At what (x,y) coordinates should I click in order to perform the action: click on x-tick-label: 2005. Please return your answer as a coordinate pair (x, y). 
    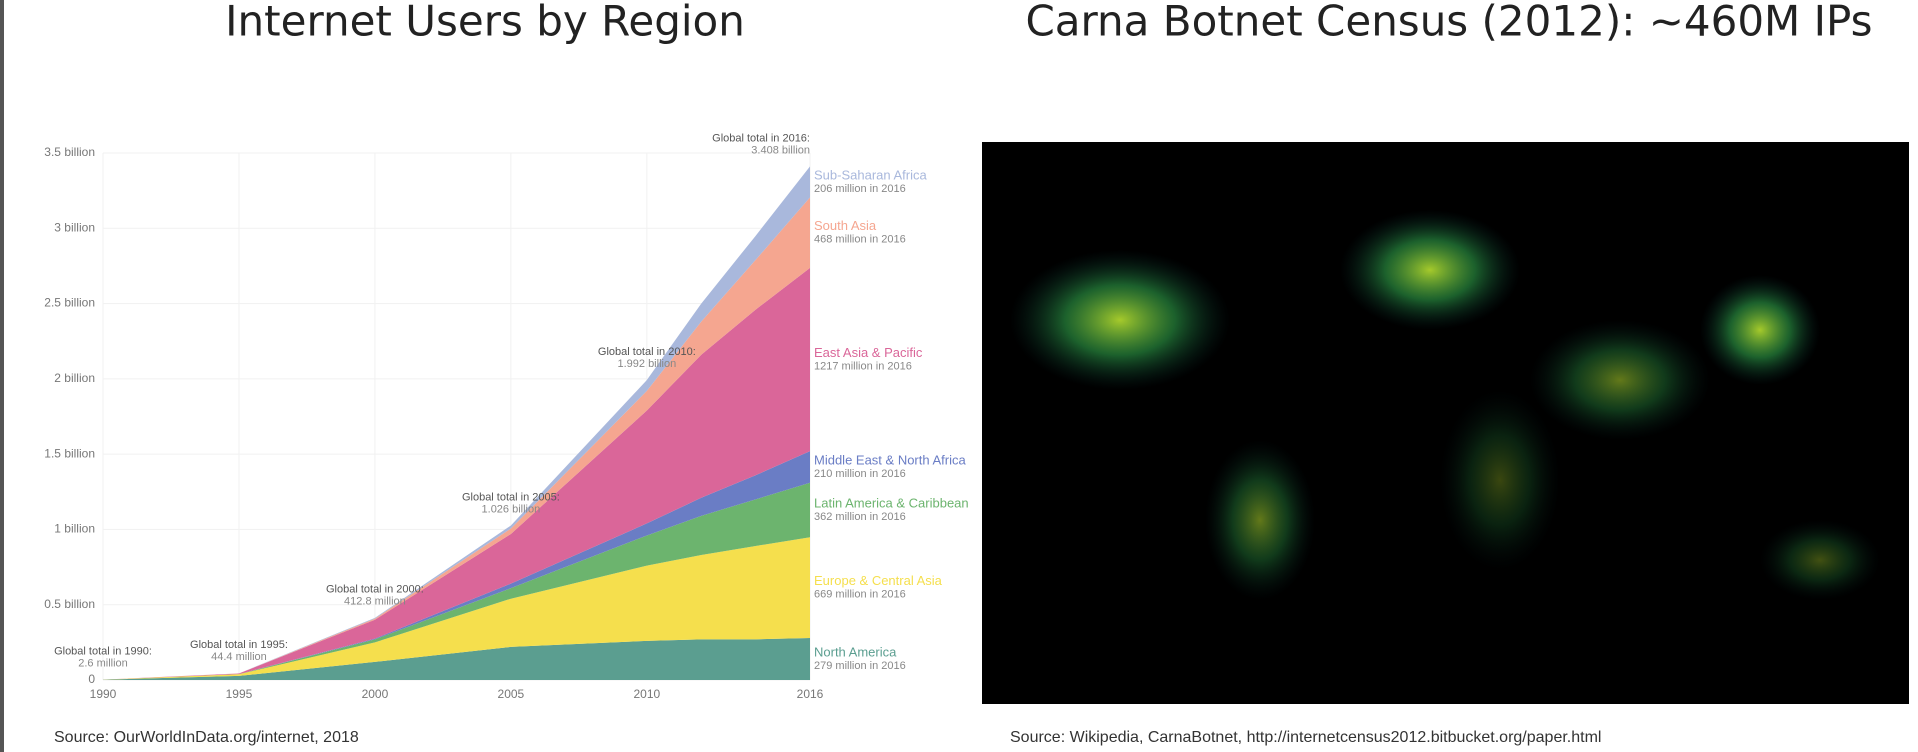
    Looking at the image, I should click on (511, 694).